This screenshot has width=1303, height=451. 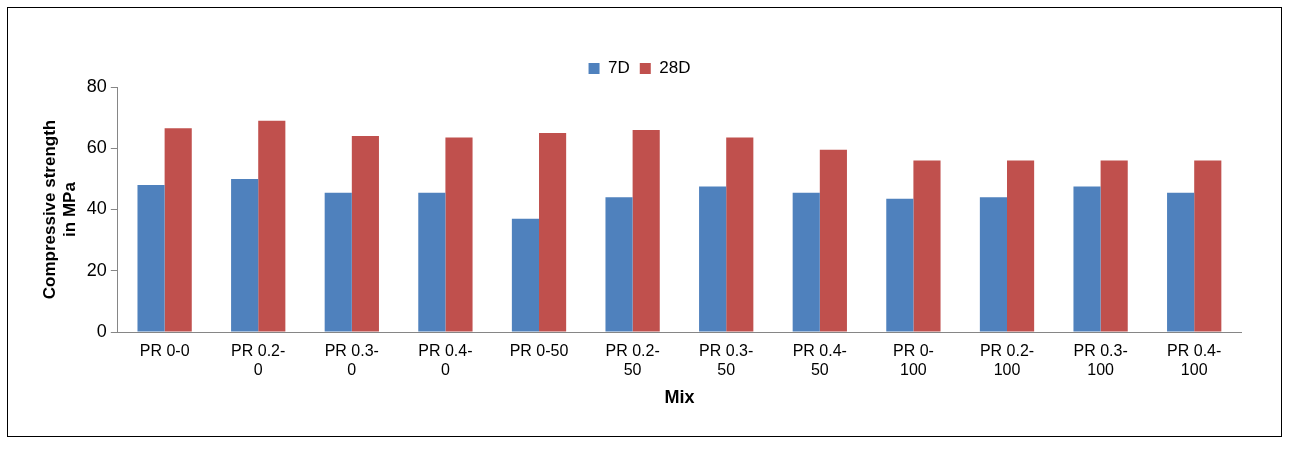 I want to click on x-tick-label: PR 0.3-0, so click(x=351, y=360).